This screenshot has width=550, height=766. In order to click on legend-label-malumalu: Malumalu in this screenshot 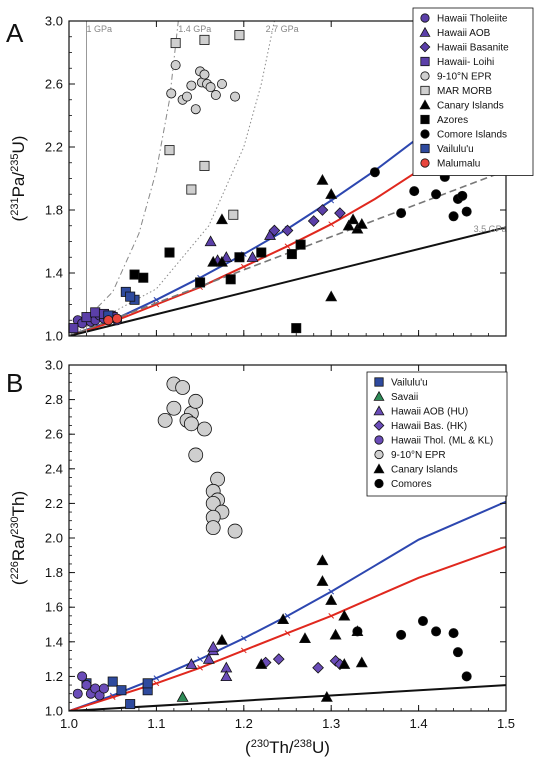, I will do `click(458, 164)`.